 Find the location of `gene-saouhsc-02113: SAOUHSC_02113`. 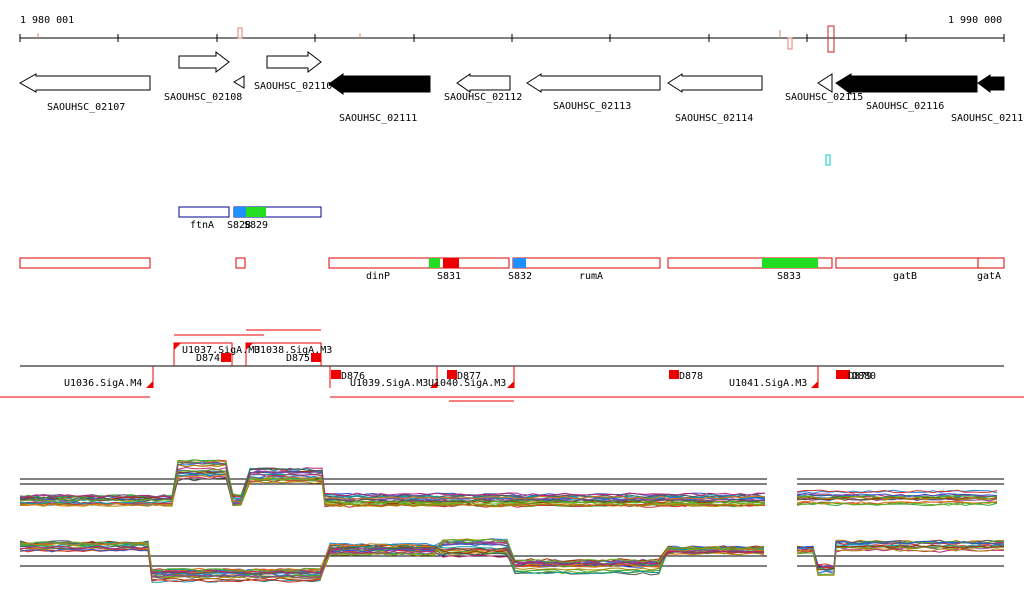

gene-saouhsc-02113: SAOUHSC_02113 is located at coordinates (593, 92).